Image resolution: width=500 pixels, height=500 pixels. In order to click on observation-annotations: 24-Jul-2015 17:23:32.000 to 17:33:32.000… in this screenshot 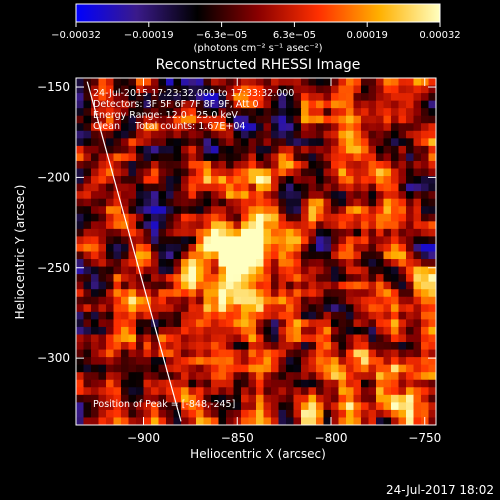, I will do `click(193, 110)`.